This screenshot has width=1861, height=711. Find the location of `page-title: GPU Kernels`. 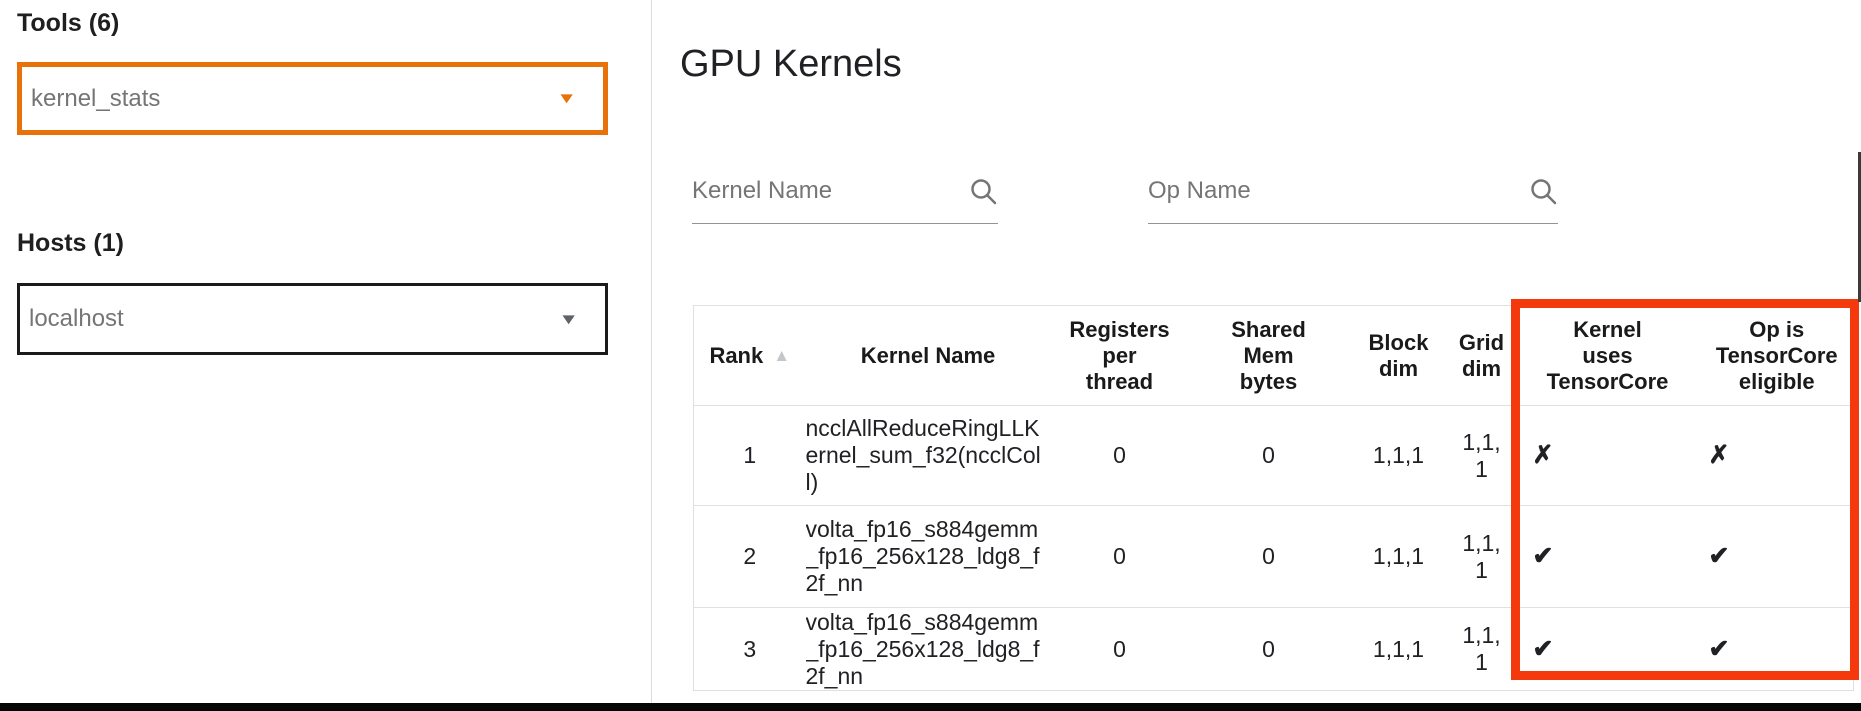

page-title: GPU Kernels is located at coordinates (791, 64).